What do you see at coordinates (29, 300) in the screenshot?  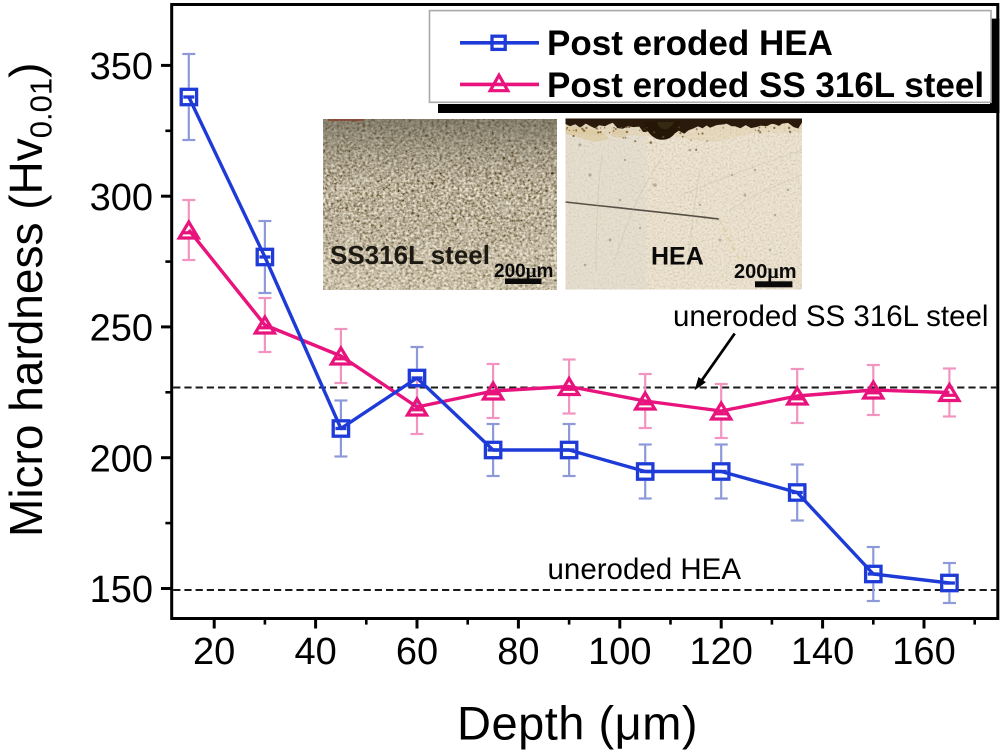 I see `svg-text: Micro hardness (Hv0.01)` at bounding box center [29, 300].